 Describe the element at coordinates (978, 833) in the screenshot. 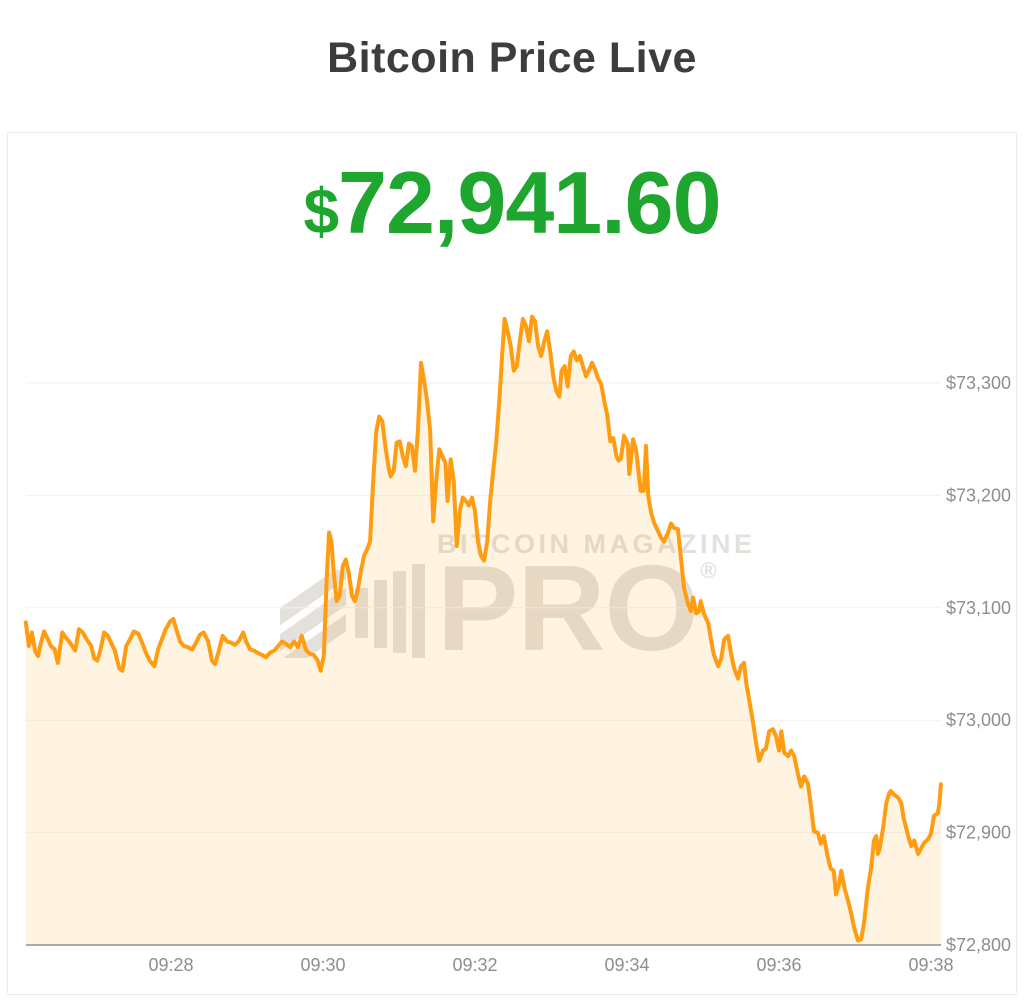

I see `y-tick-label: $72,900` at that location.